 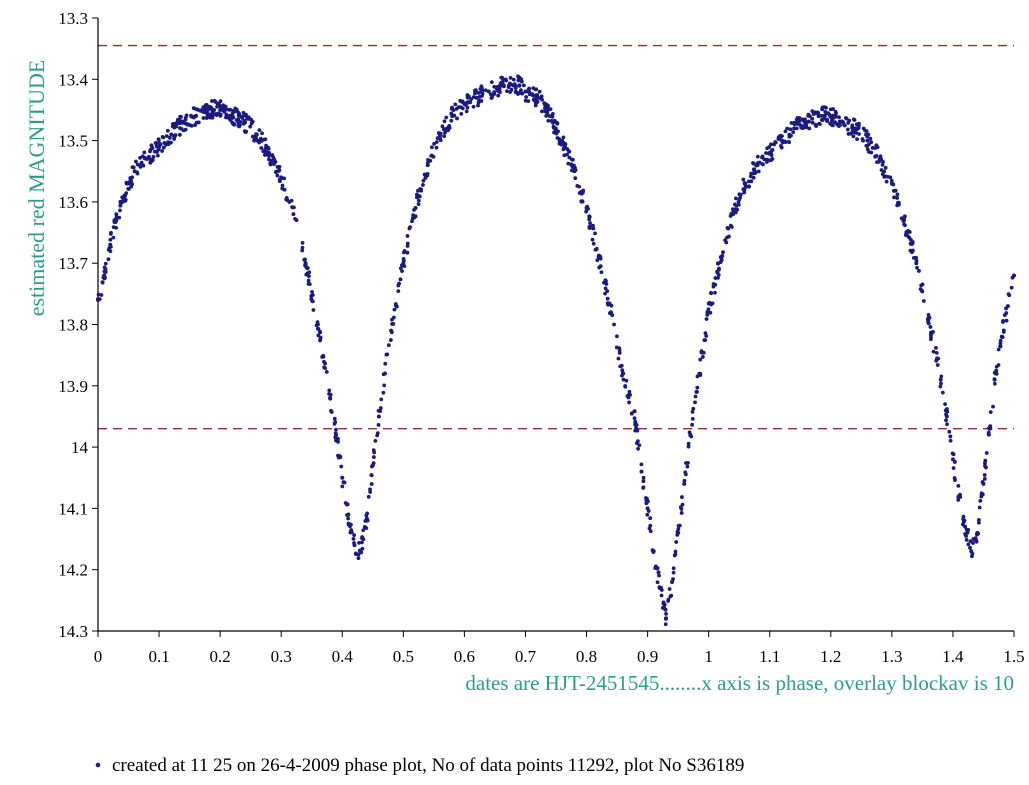 What do you see at coordinates (36, 188) in the screenshot?
I see `y-axis-label: estimated red MAGNITUDE` at bounding box center [36, 188].